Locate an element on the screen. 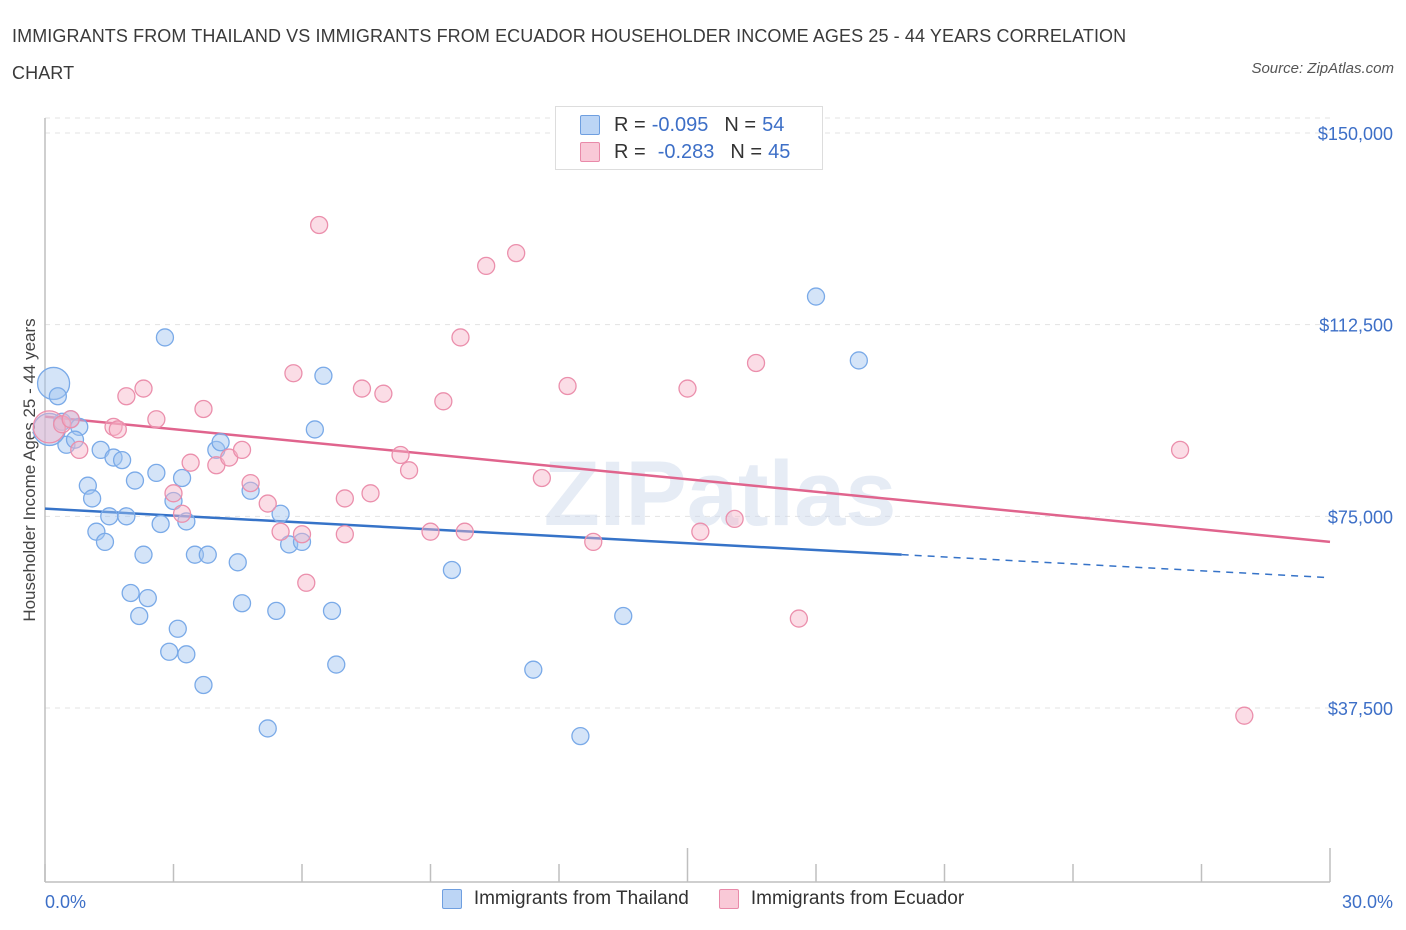  legend-item-thailand: Immigrants from Thailand is located at coordinates (565, 899).